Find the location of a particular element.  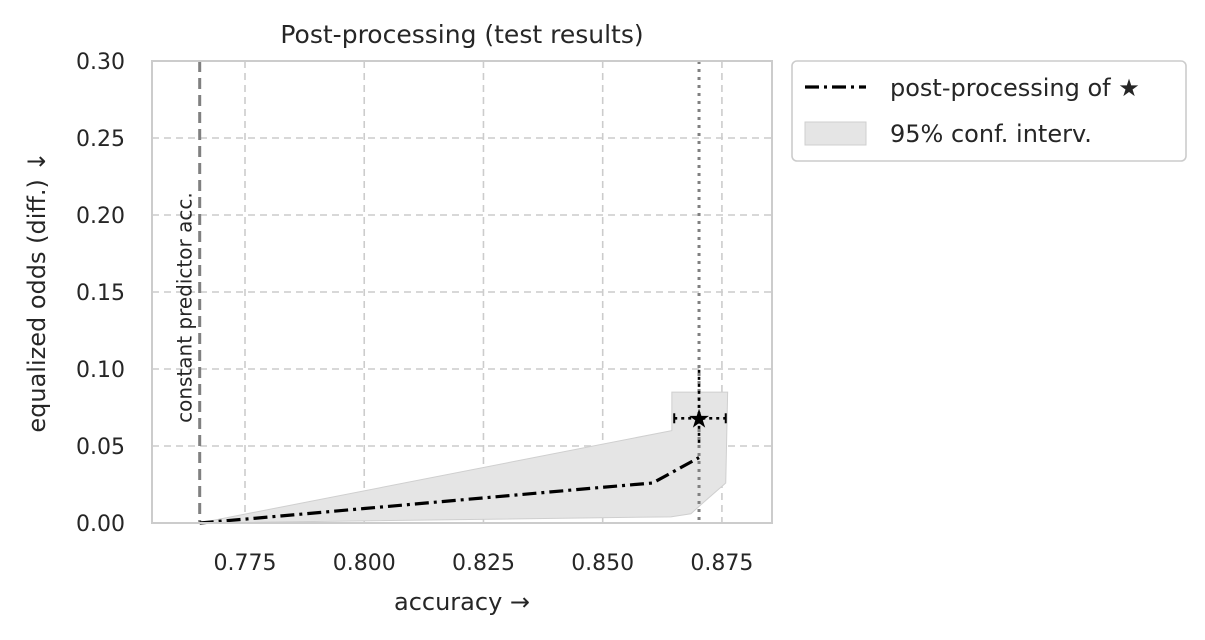

legend-band-swatch is located at coordinates (835, 133).